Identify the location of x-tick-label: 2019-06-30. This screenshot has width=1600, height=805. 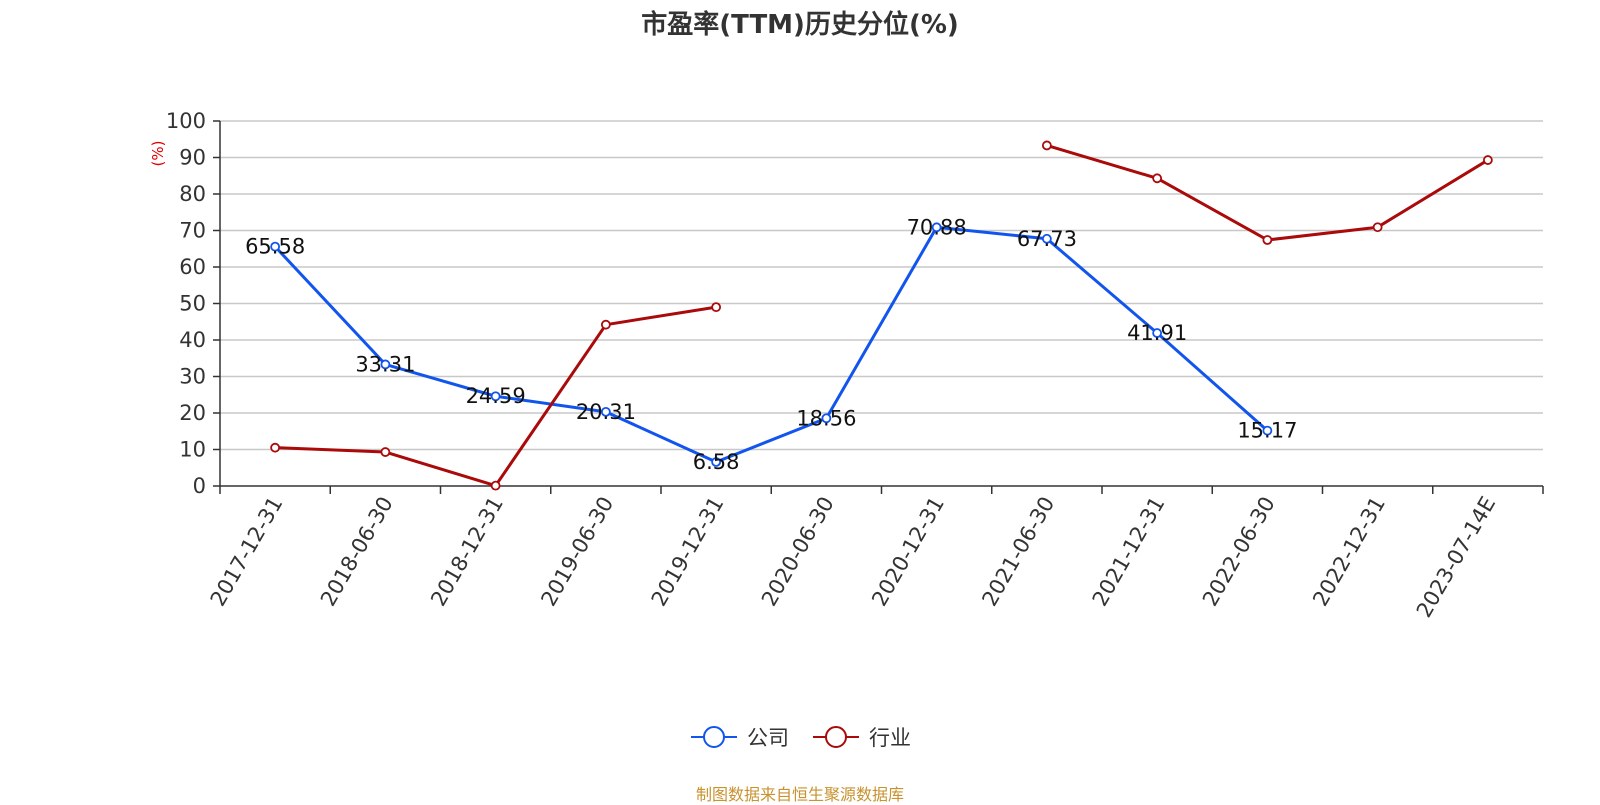
(577, 552).